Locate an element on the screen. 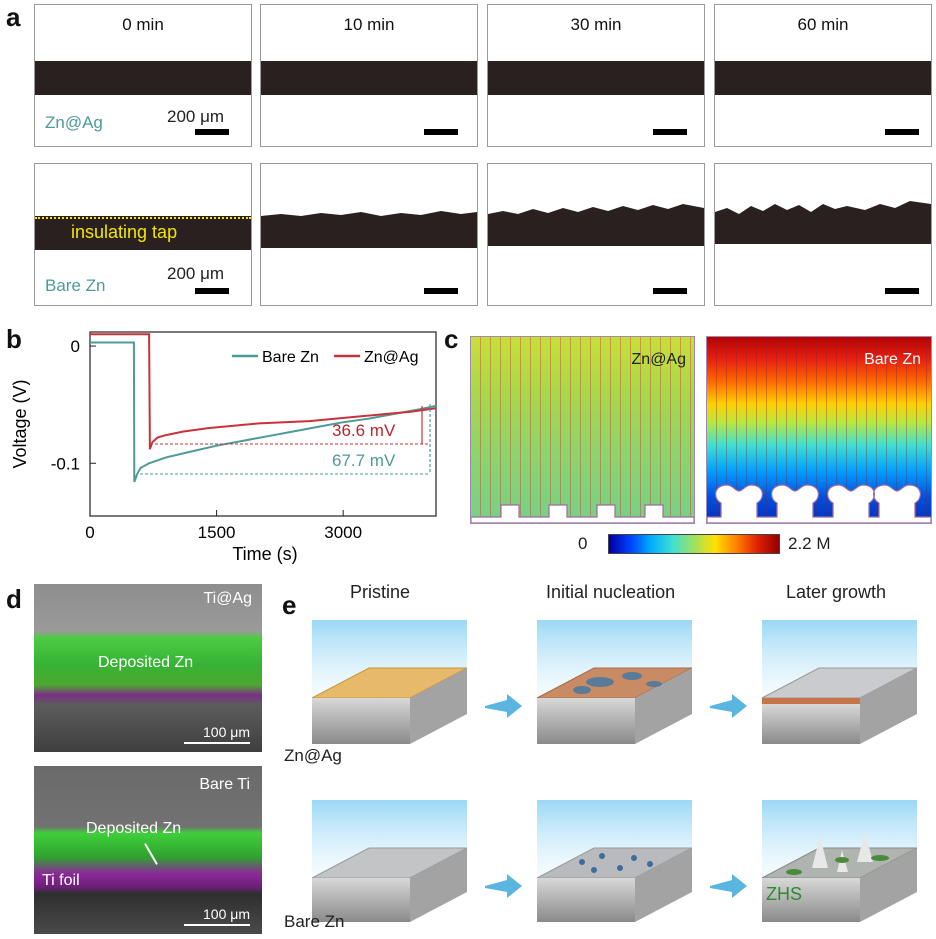  scale-bar-bottom is located at coordinates (217, 925).